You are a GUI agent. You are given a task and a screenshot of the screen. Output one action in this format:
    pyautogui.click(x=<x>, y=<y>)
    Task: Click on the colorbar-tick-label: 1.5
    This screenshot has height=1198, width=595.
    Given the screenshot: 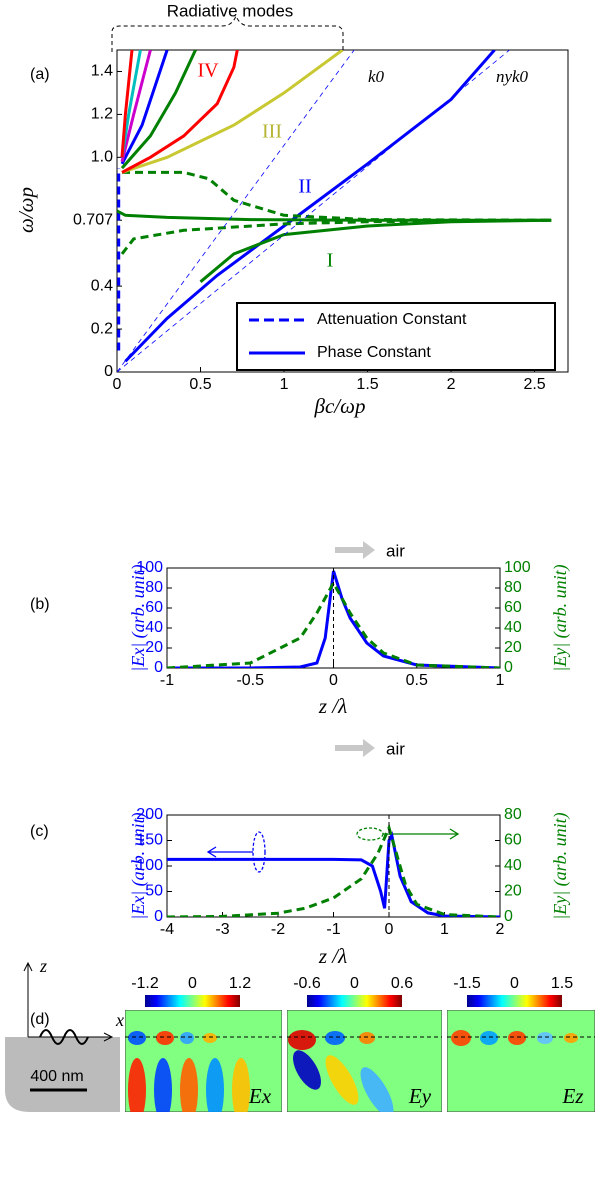 What is the action you would take?
    pyautogui.click(x=562, y=983)
    